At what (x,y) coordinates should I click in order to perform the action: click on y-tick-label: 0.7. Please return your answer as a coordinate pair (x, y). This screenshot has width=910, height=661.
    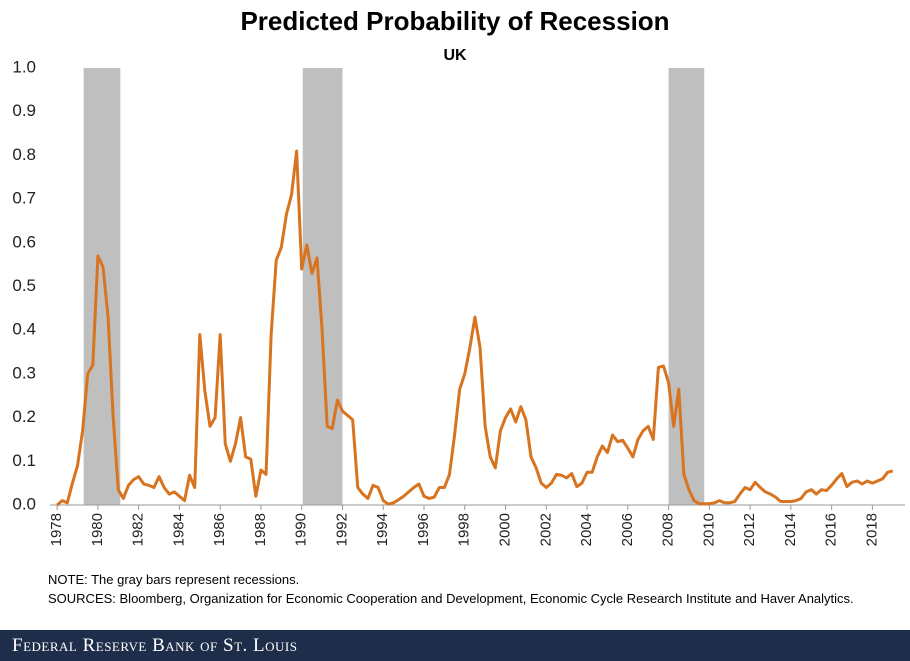
    Looking at the image, I should click on (24, 198).